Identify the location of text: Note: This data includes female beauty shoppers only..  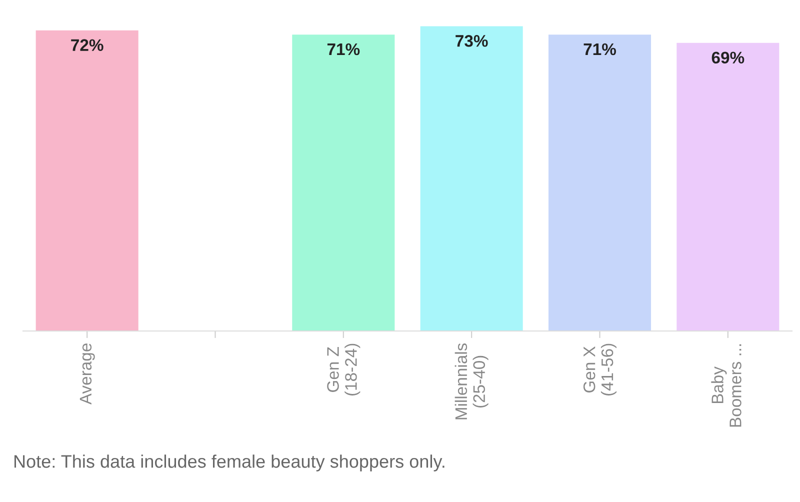
(229, 463).